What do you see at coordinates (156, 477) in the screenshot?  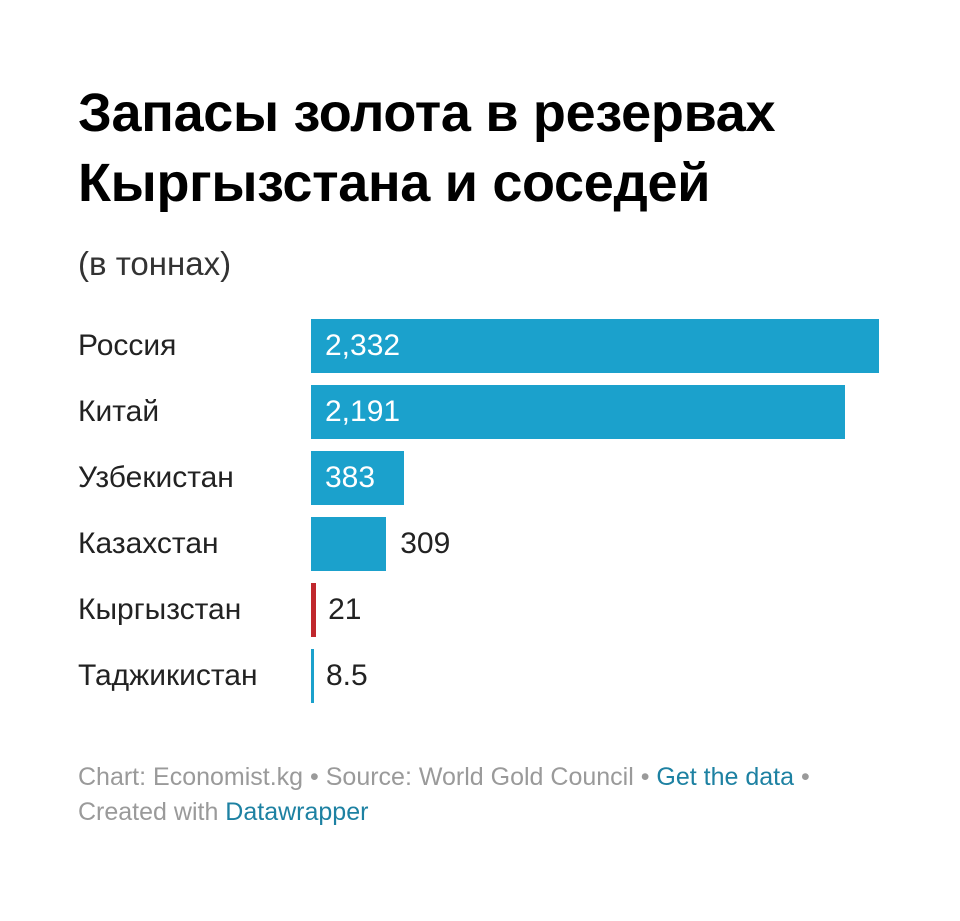 I see `category-label: Узбекистан` at bounding box center [156, 477].